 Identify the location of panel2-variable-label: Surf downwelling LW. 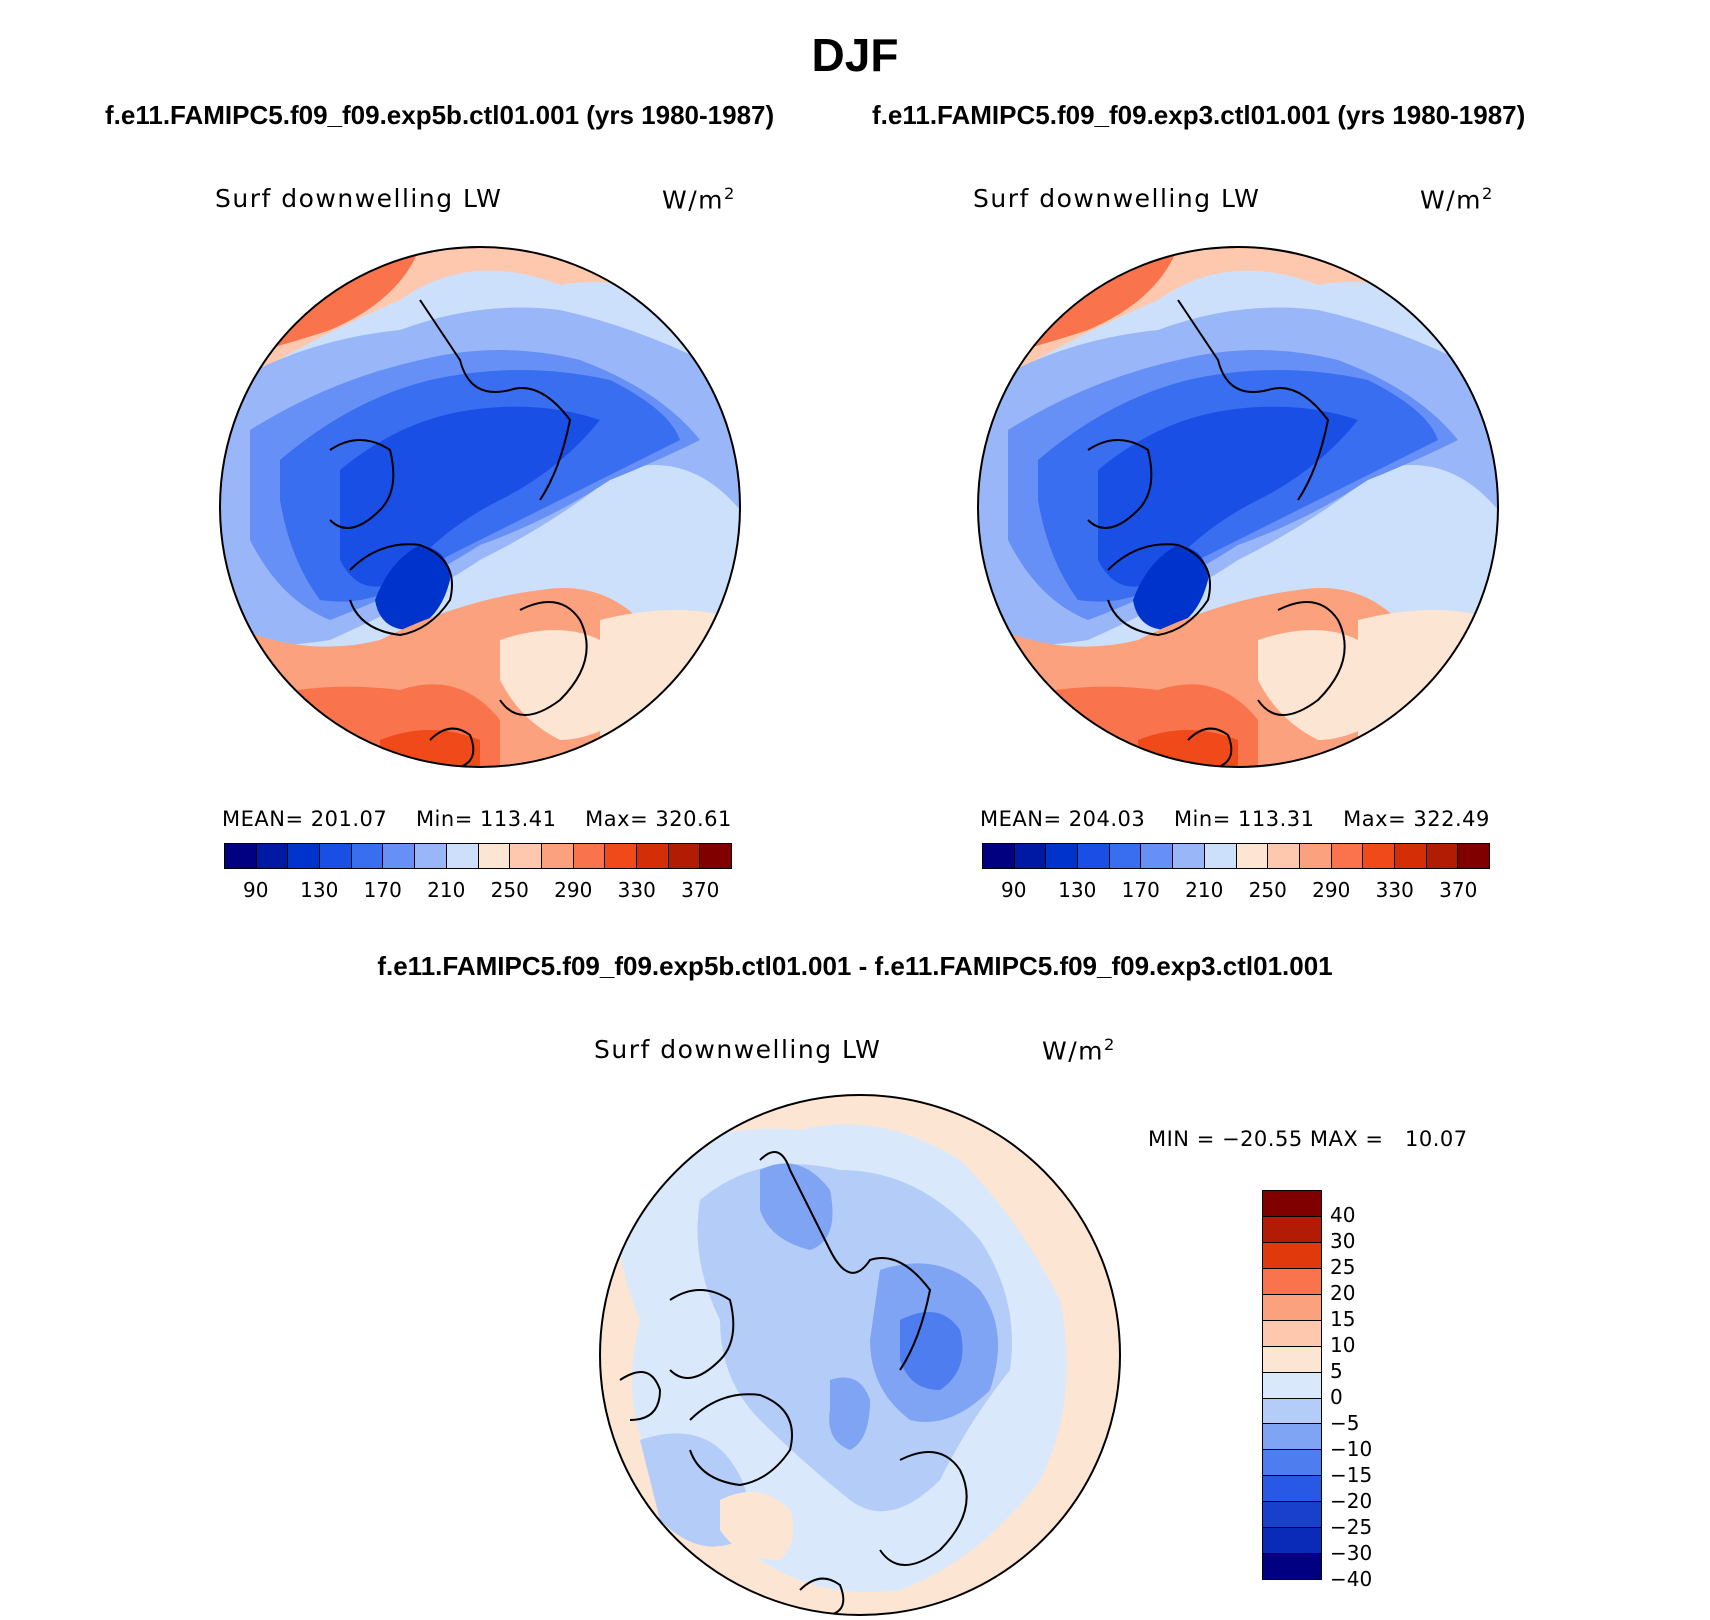
(1117, 198).